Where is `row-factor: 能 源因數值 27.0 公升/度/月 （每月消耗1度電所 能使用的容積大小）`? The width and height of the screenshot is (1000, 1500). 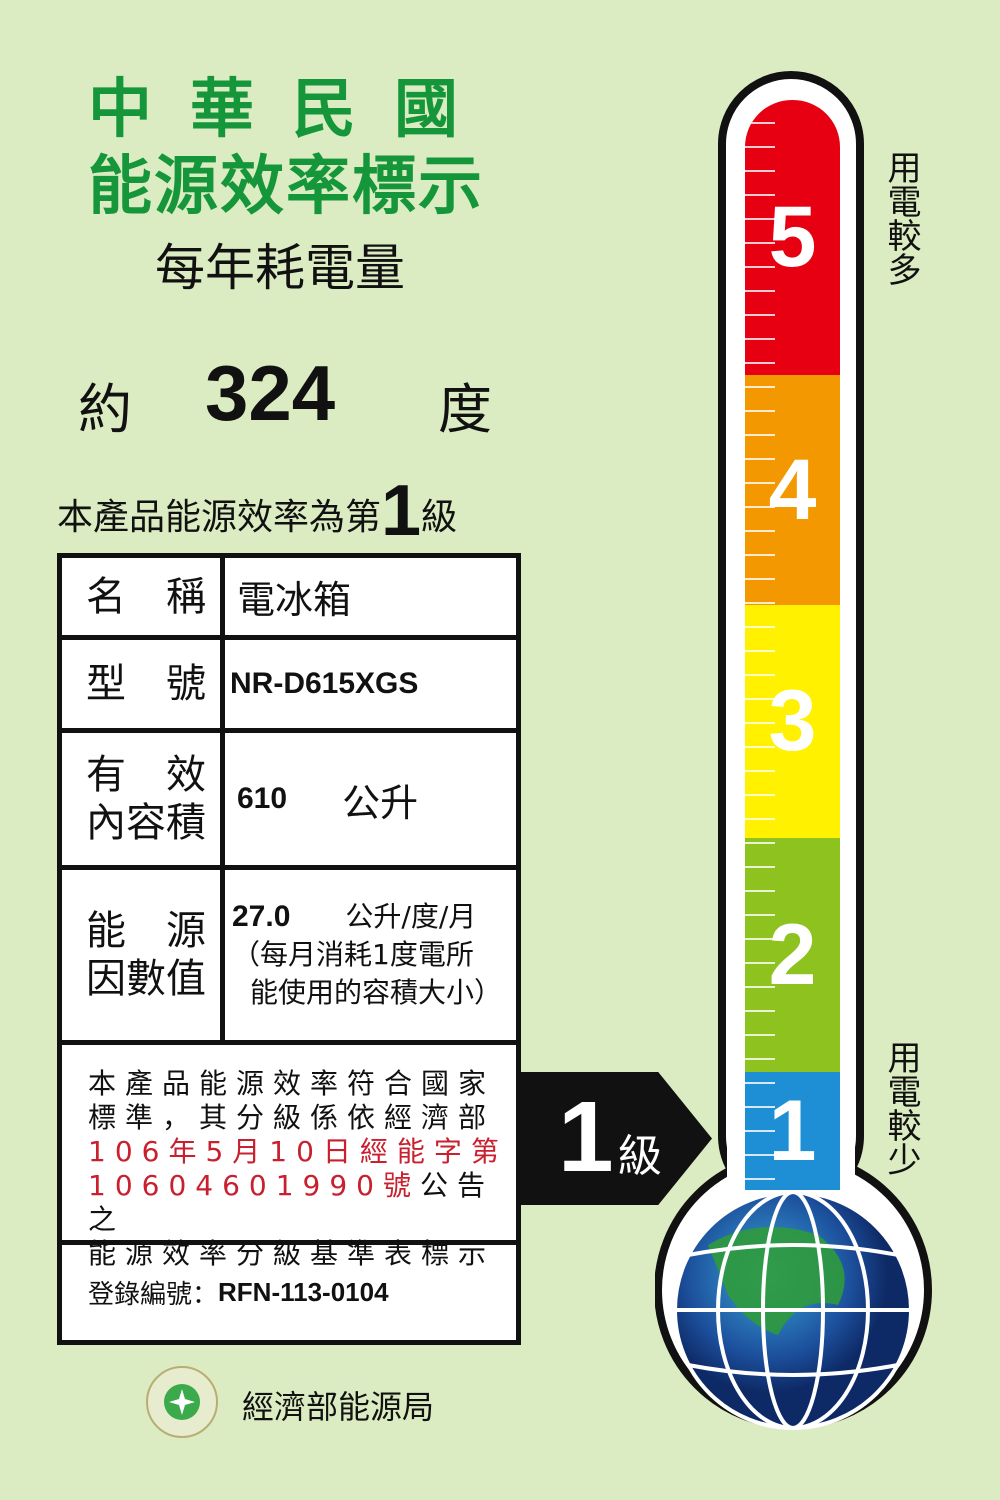
row-factor: 能 源因數值 27.0 公升/度/月 （每月消耗1度電所 能使用的容積大小） is located at coordinates (289, 957).